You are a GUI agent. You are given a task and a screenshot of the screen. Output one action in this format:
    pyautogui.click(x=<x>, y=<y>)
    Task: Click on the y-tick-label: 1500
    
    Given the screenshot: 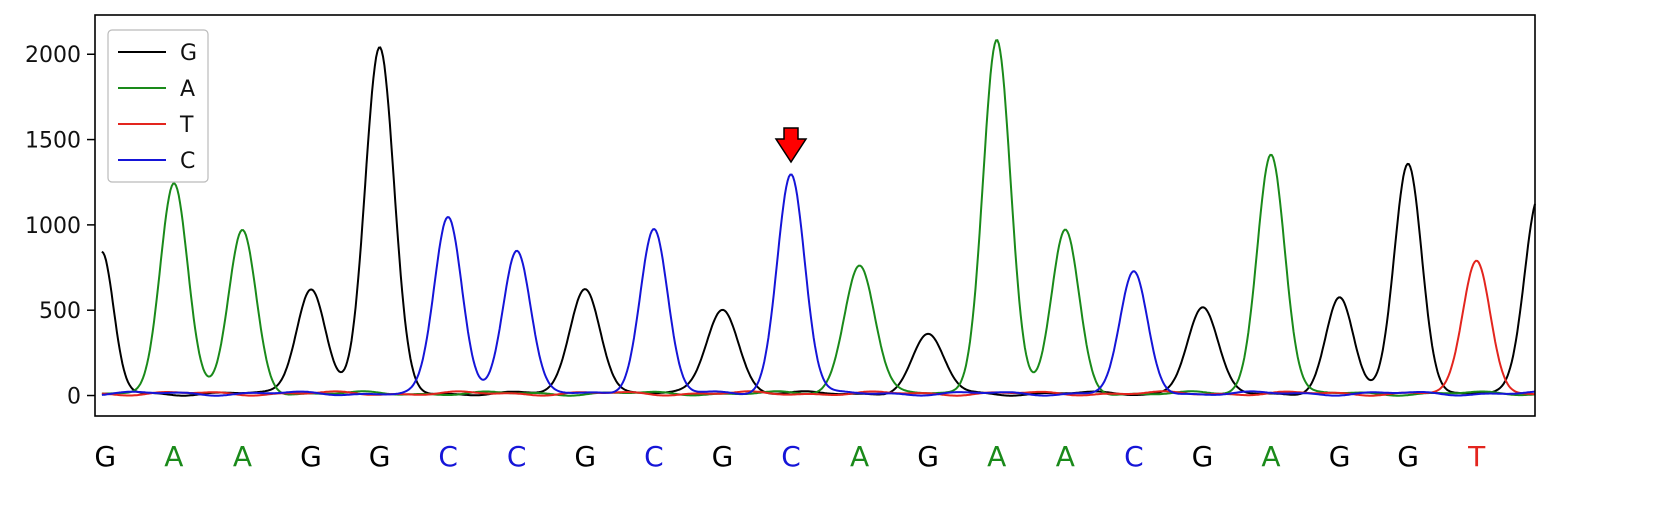 What is the action you would take?
    pyautogui.click(x=53, y=141)
    